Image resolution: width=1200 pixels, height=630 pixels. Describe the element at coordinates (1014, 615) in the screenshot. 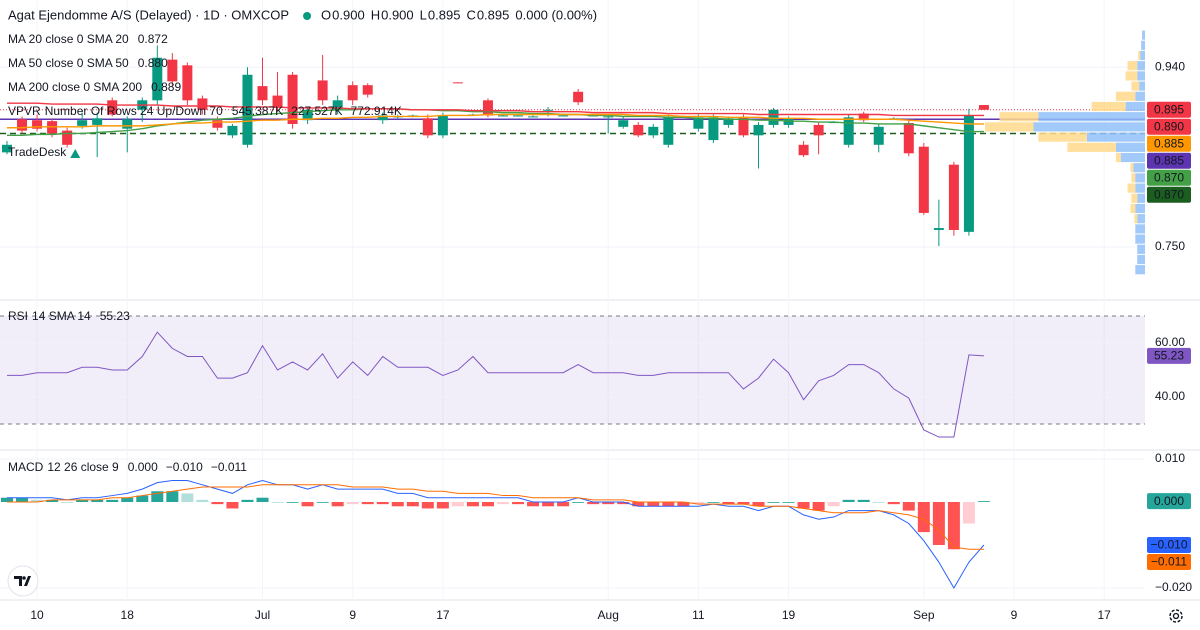

I see `x-tick-label: 9` at that location.